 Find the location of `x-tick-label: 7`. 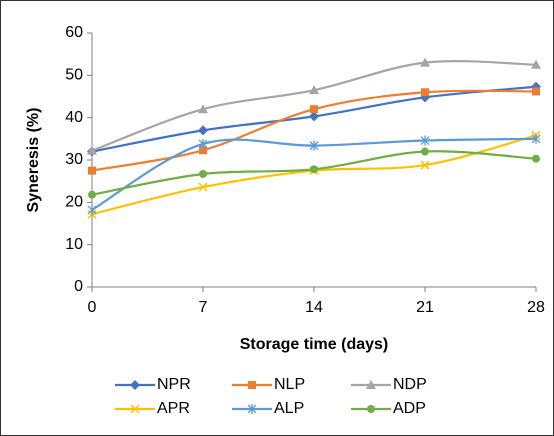

x-tick-label: 7 is located at coordinates (203, 307).